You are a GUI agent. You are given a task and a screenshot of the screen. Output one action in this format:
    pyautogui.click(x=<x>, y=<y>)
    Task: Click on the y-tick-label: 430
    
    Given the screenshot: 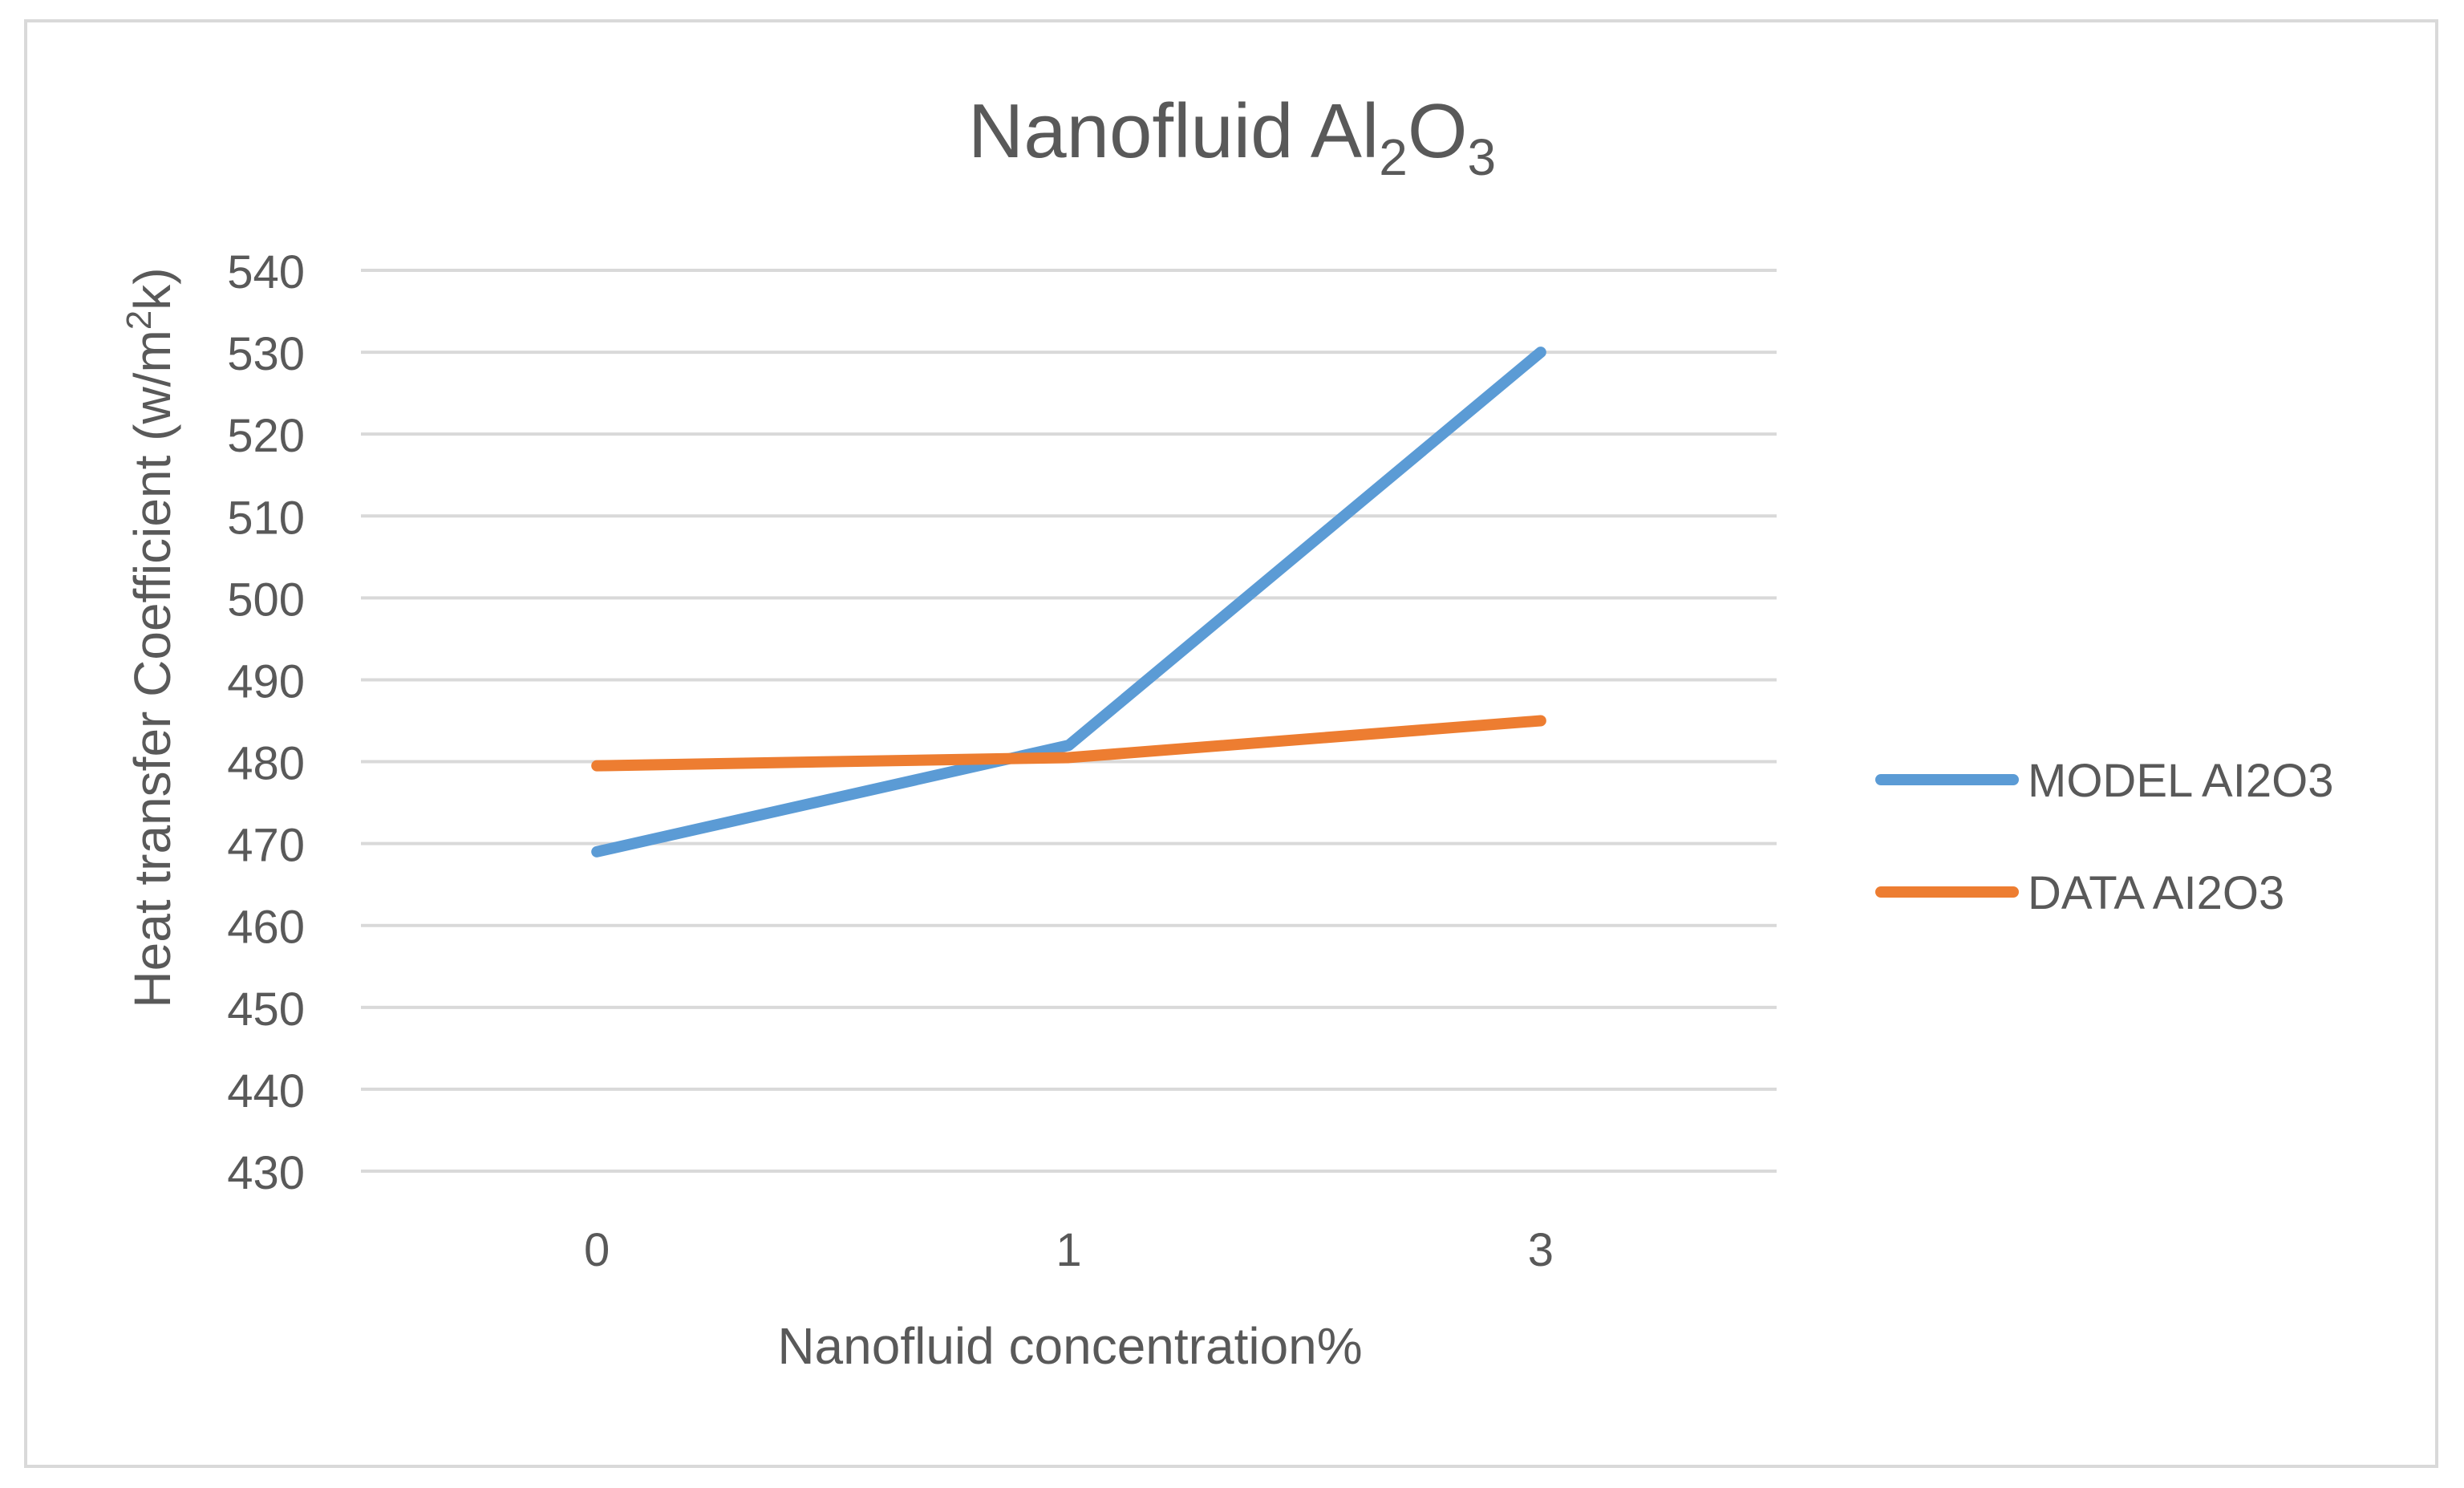 What is the action you would take?
    pyautogui.click(x=266, y=1173)
    